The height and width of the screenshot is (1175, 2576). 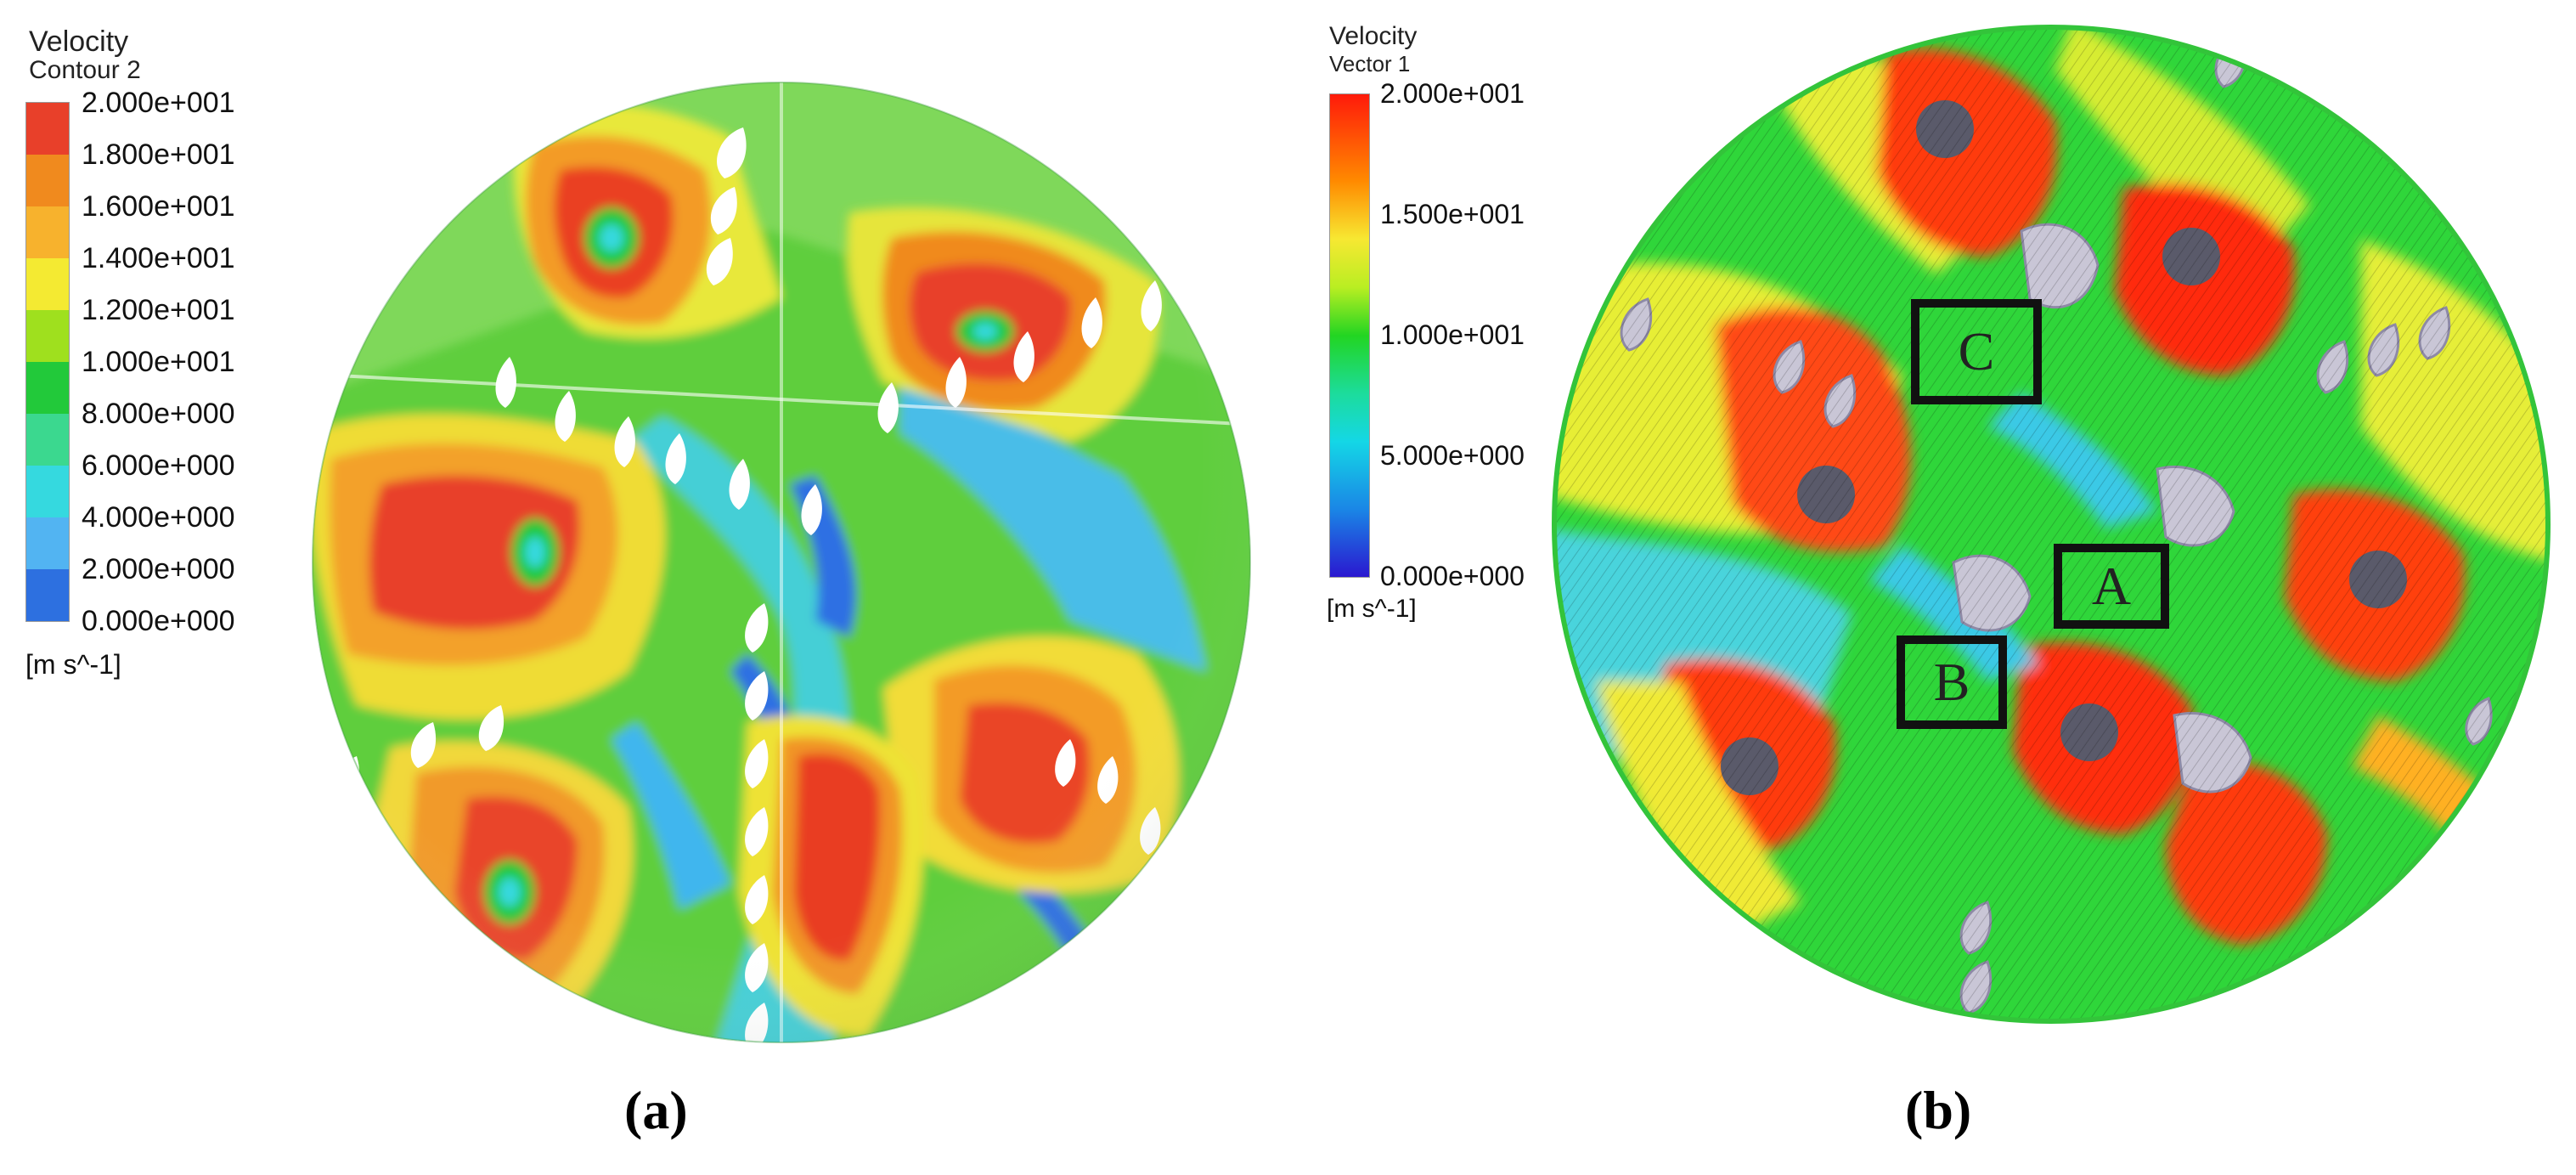 What do you see at coordinates (158, 569) in the screenshot?
I see `legend-a-tick: 2.000e+000` at bounding box center [158, 569].